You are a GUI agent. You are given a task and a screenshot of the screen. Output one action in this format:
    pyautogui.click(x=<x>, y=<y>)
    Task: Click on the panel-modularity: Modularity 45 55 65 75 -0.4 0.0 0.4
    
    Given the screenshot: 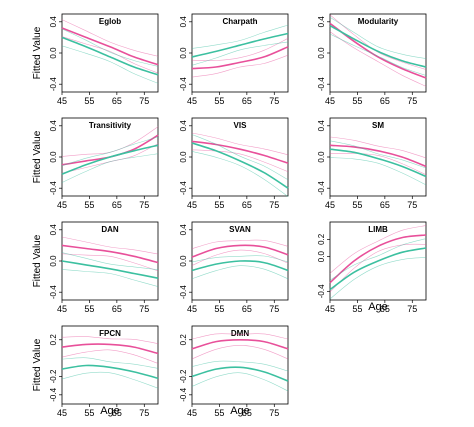 What is the action you would take?
    pyautogui.click(x=372, y=59)
    